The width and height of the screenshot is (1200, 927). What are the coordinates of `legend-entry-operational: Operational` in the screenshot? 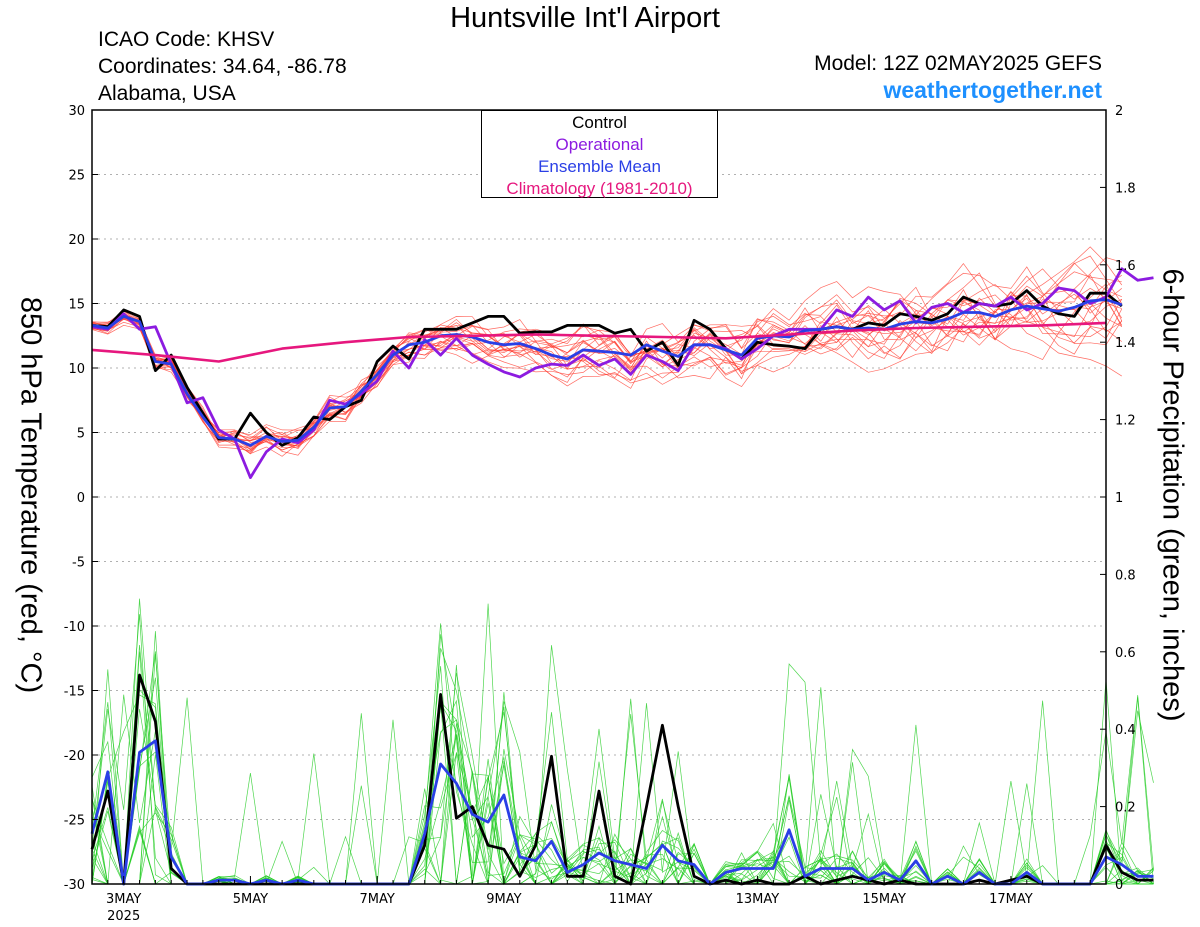 It's located at (599, 144).